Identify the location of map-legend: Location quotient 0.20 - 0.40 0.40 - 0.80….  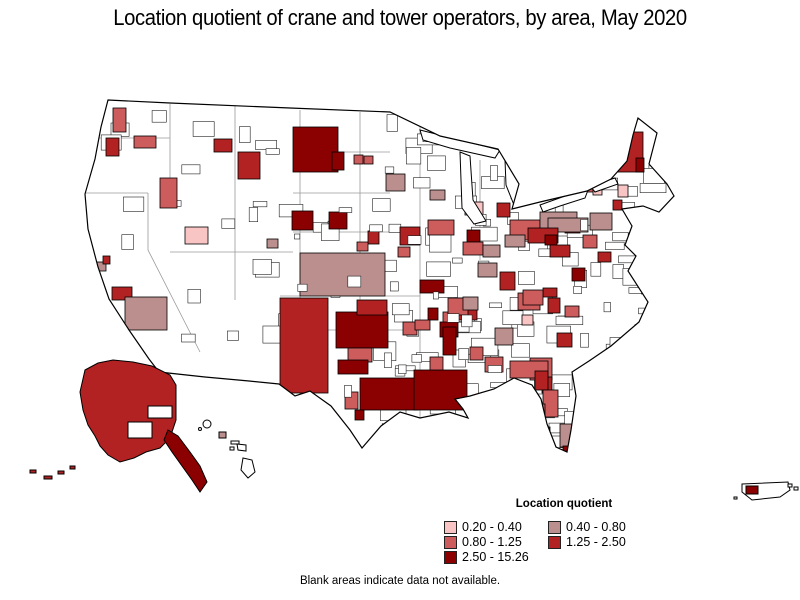
(564, 531).